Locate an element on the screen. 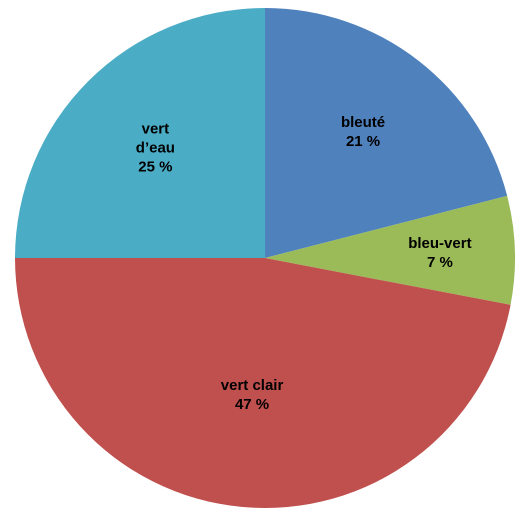  category-label: vert d’eau is located at coordinates (155, 138).